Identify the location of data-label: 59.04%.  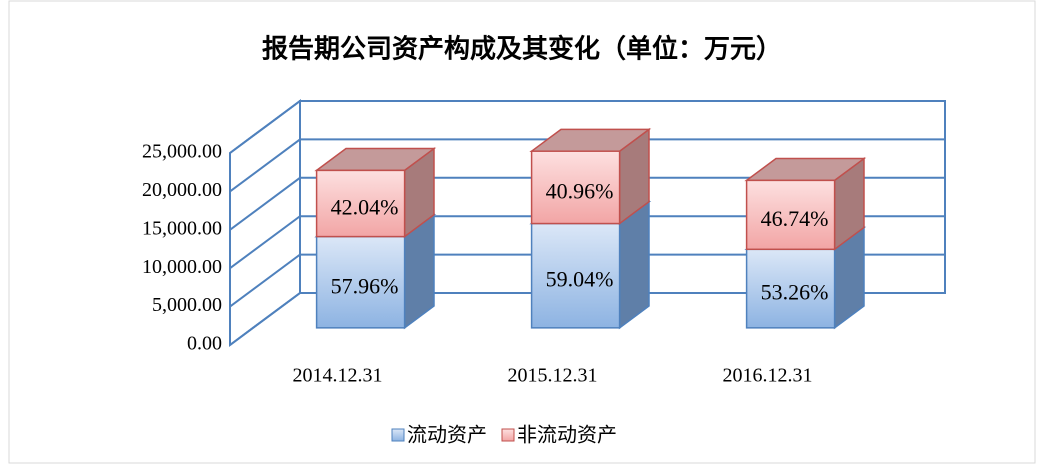
(580, 279).